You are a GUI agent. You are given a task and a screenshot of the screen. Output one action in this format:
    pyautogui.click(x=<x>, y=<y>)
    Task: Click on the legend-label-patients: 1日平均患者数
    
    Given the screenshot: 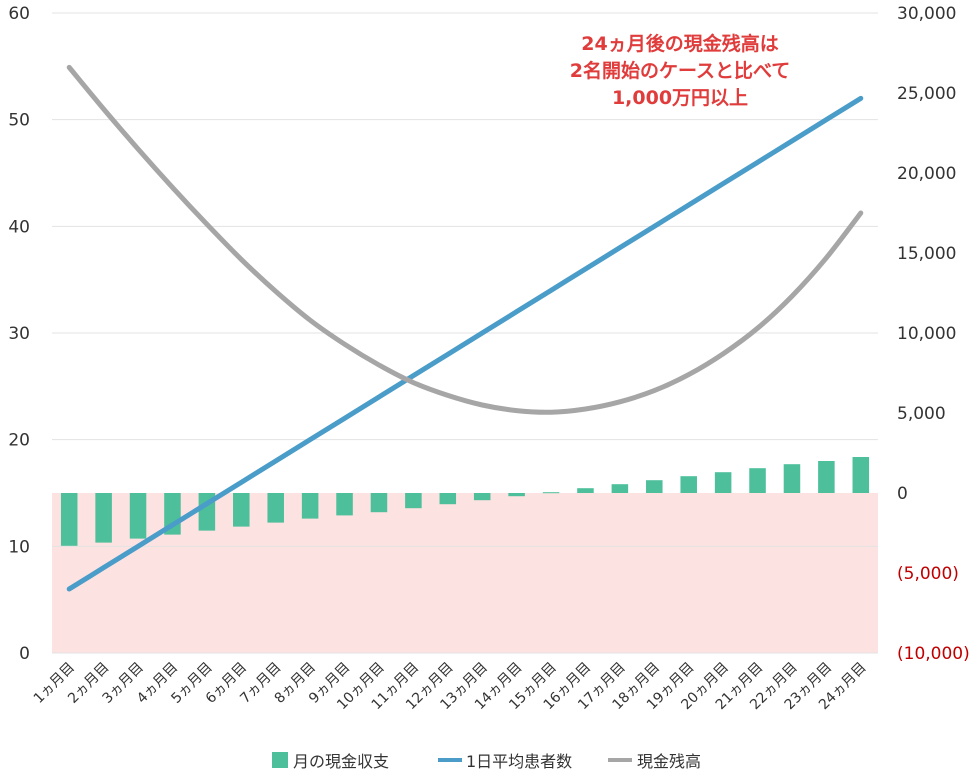 What is the action you would take?
    pyautogui.click(x=519, y=761)
    